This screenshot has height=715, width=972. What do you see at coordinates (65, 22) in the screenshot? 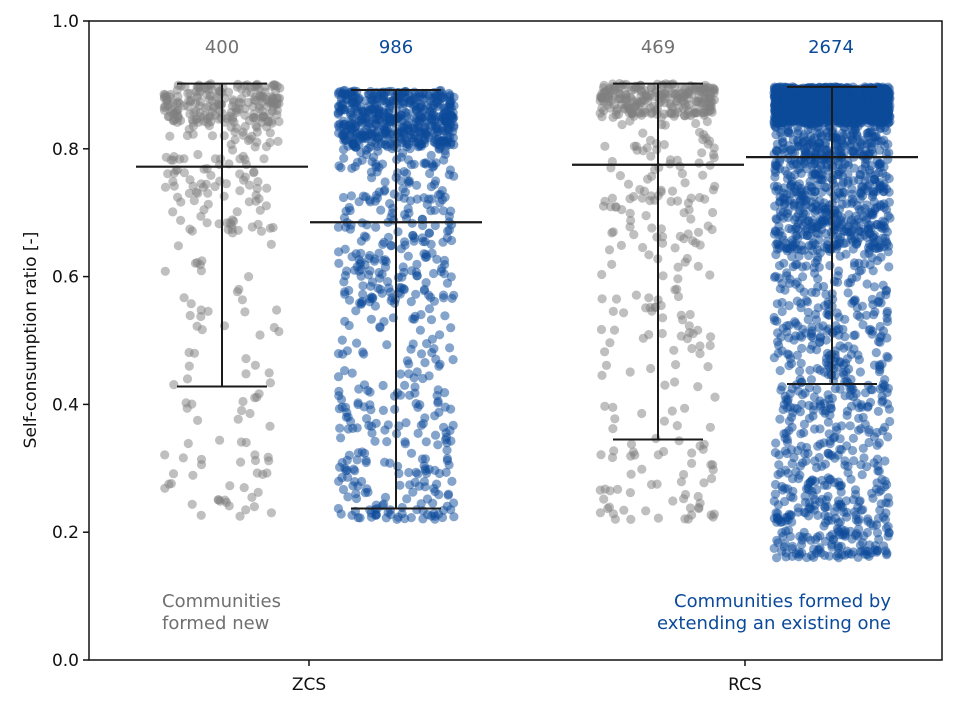
I see `y-tick-label: 1.0` at bounding box center [65, 22].